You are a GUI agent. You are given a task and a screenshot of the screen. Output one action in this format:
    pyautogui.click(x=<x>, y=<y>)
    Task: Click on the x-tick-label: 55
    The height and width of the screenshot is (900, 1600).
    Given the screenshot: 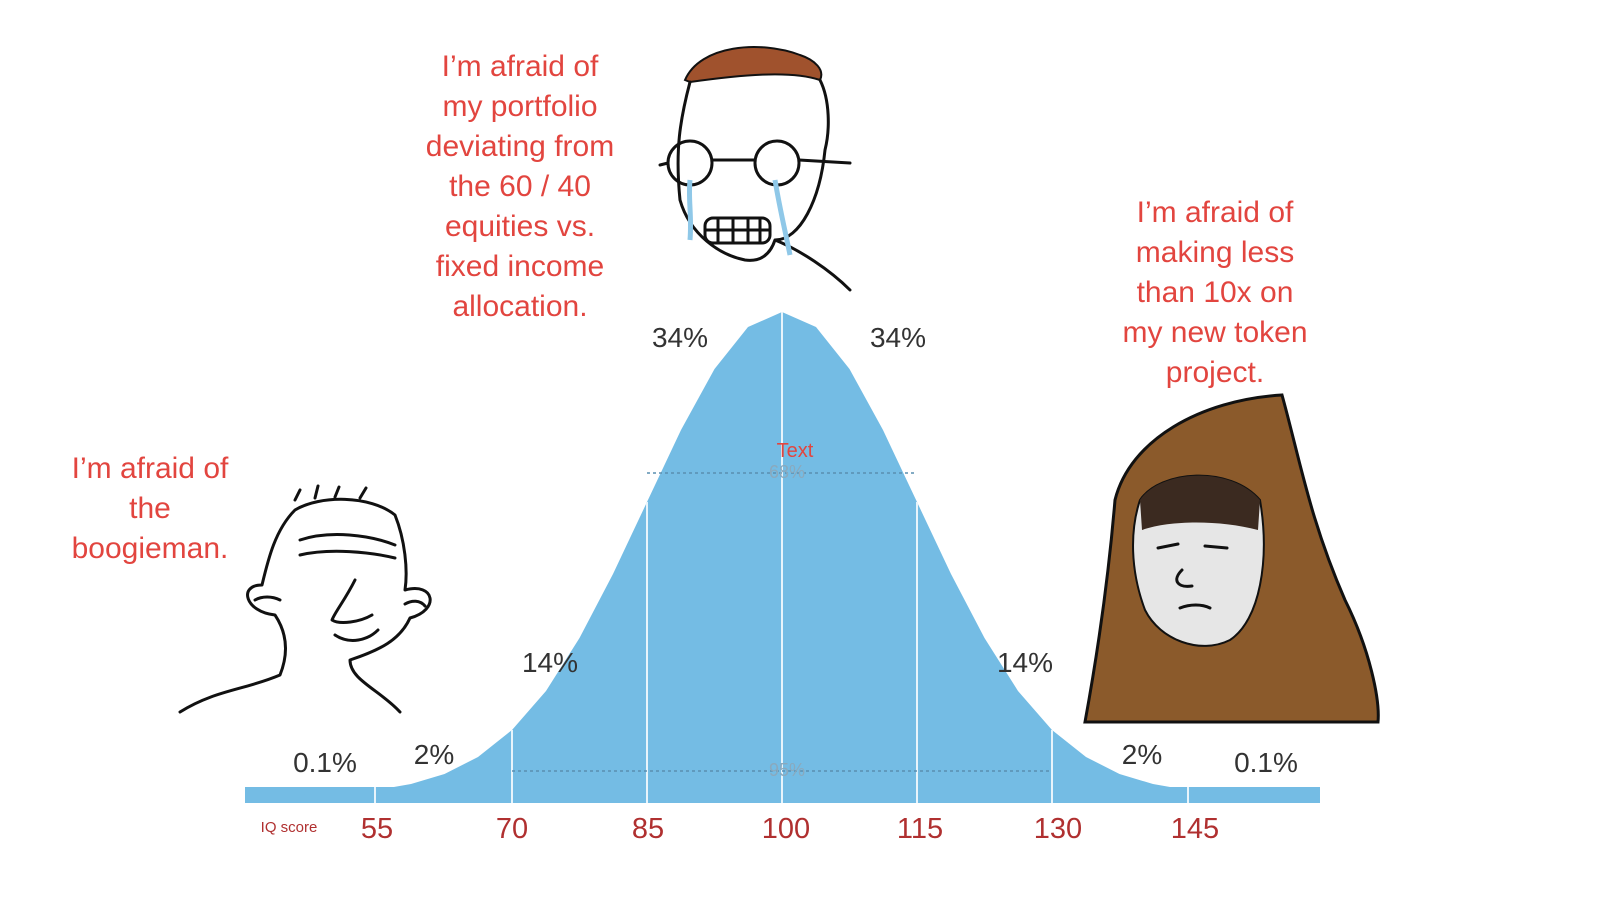 What is the action you would take?
    pyautogui.click(x=377, y=829)
    